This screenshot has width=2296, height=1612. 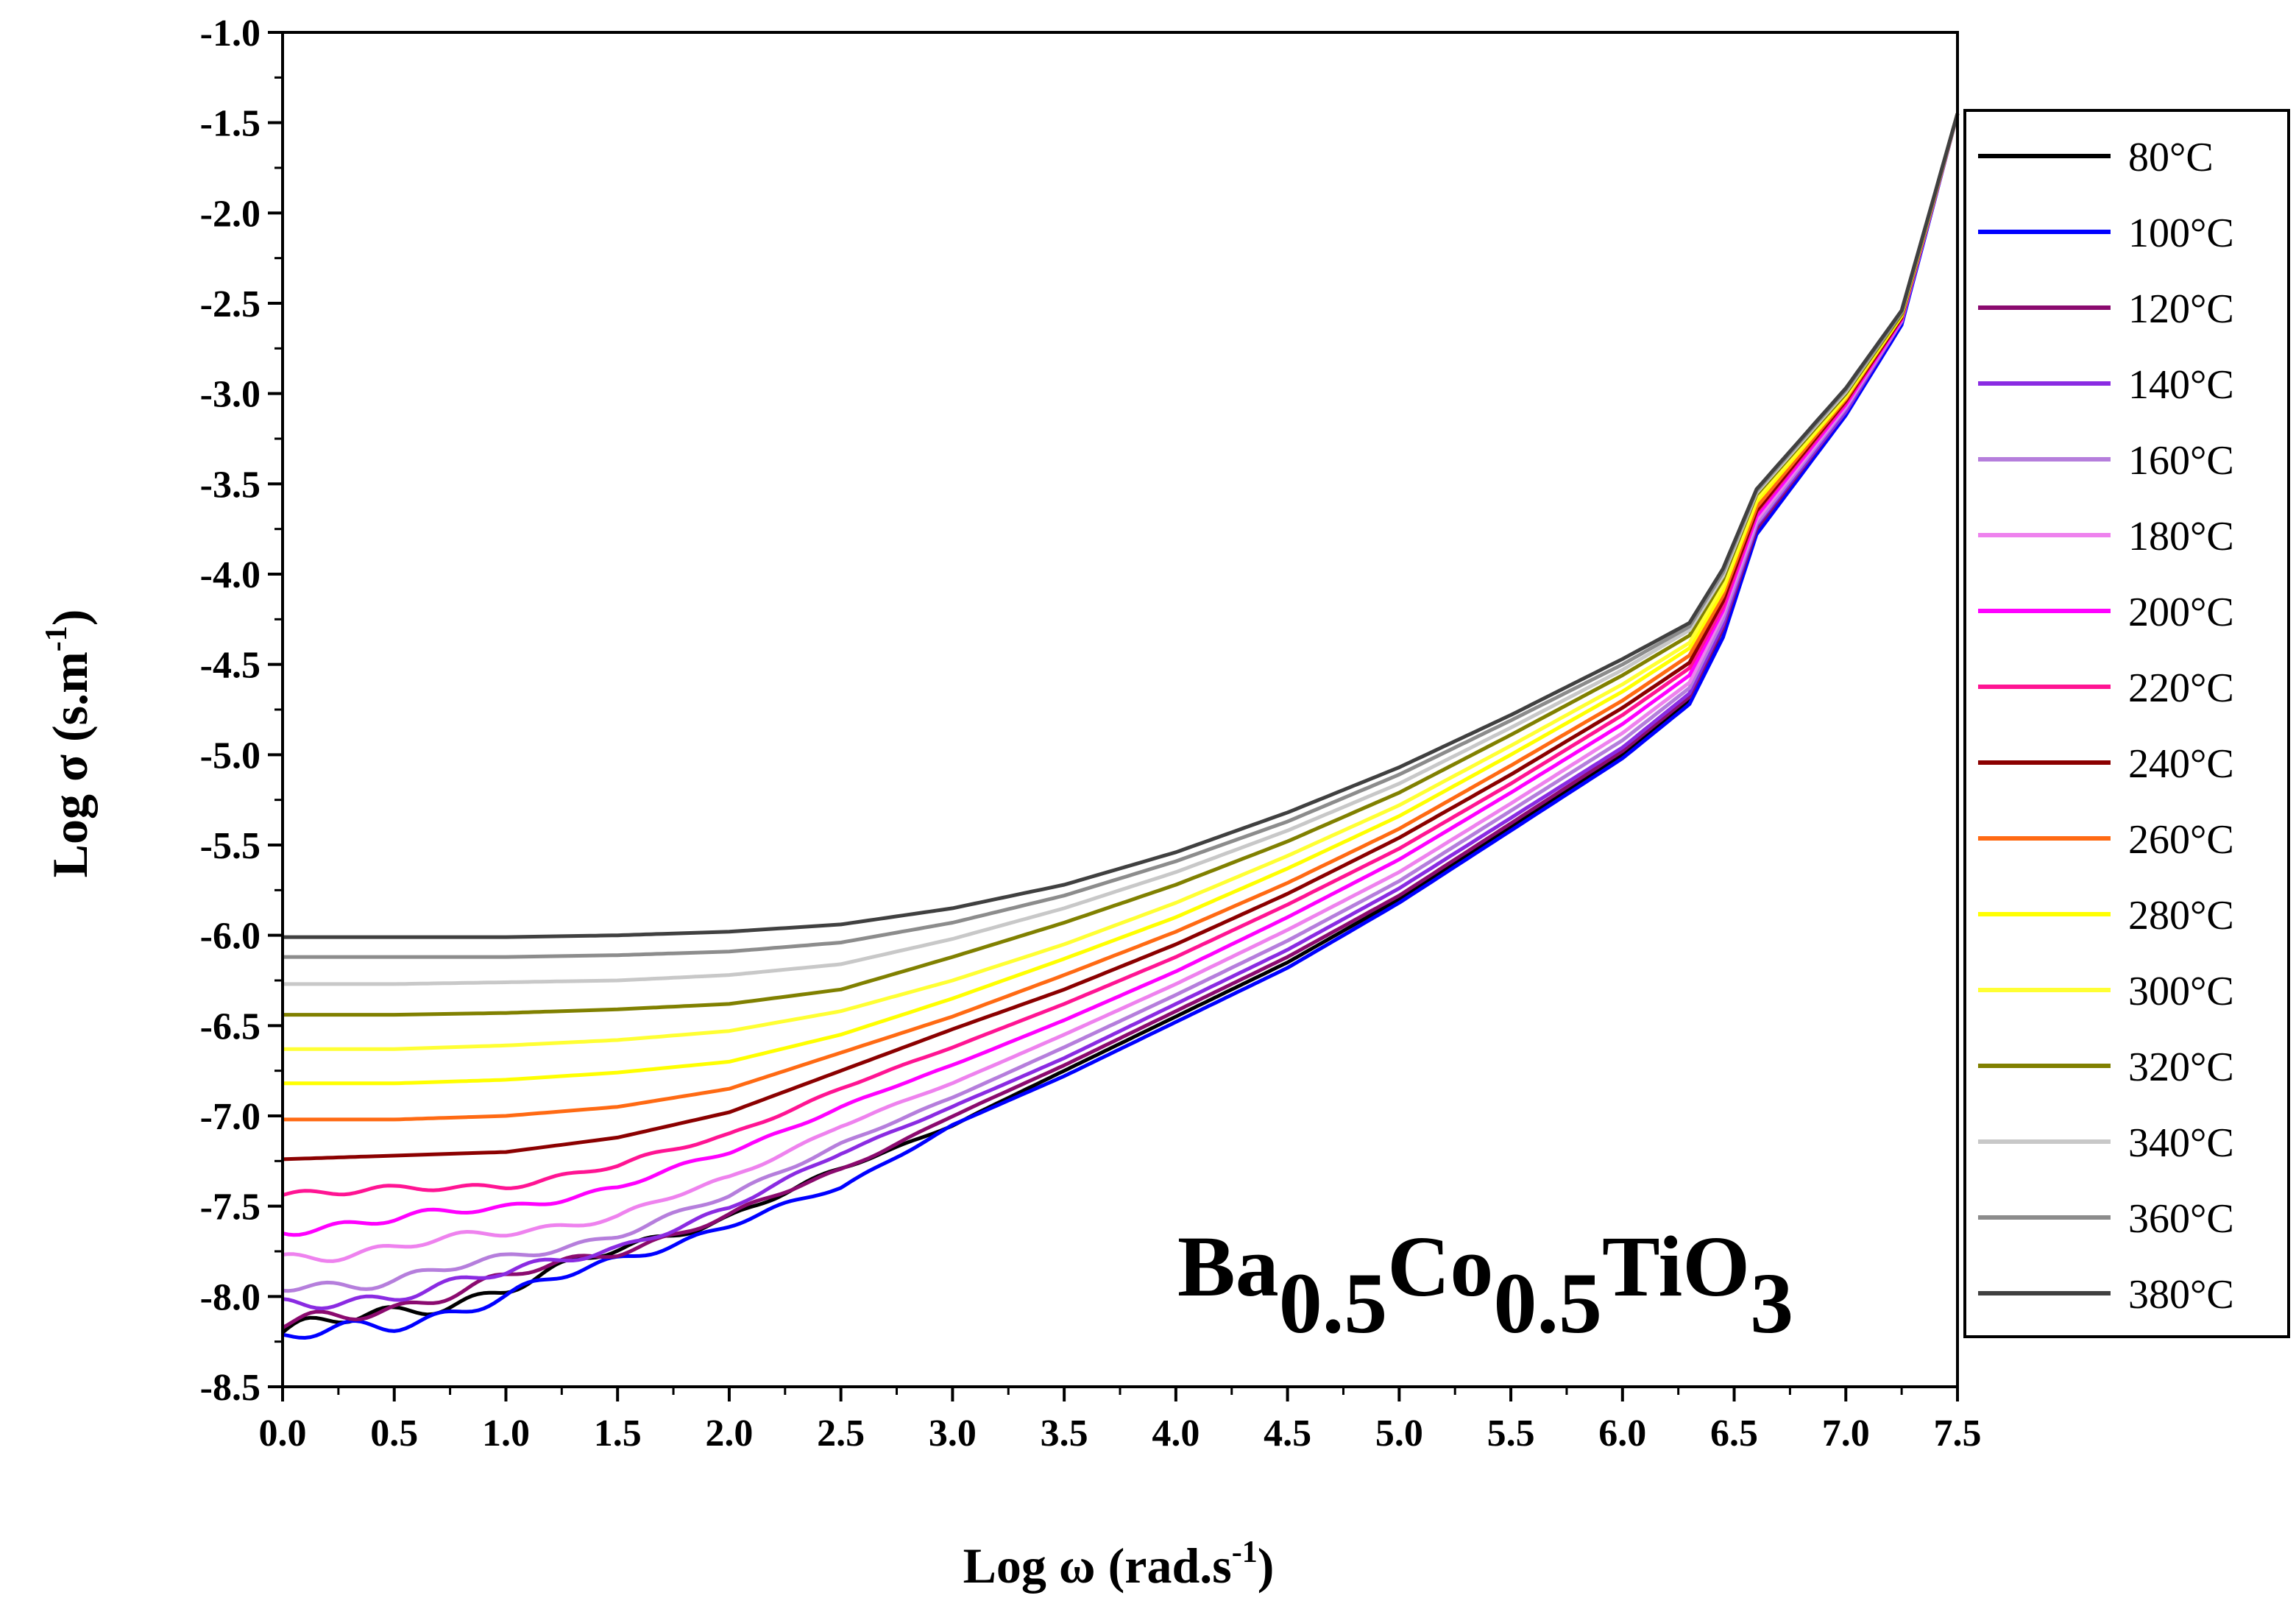 I want to click on y-tick-label: -2.0, so click(x=230, y=214).